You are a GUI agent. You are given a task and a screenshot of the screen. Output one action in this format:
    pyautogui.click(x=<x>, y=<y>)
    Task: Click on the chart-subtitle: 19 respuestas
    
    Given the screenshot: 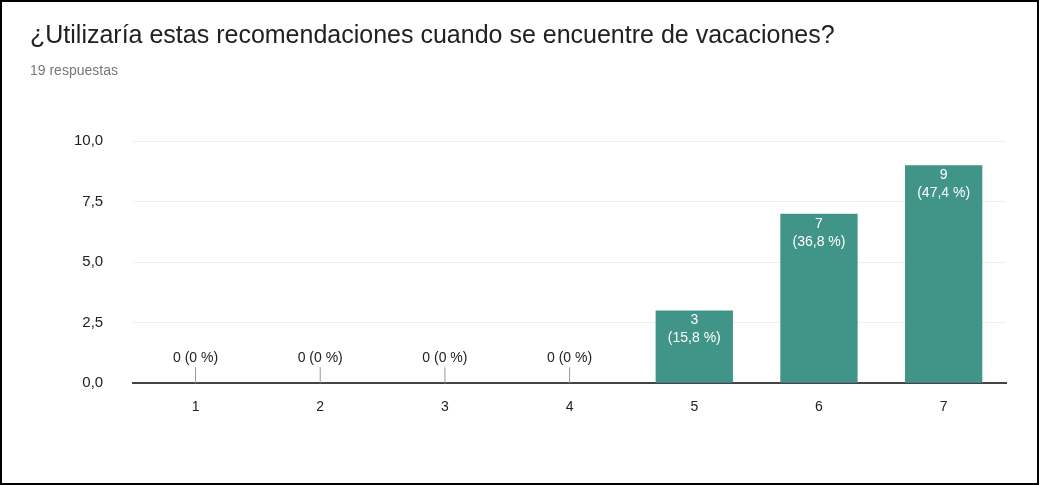 What is the action you would take?
    pyautogui.click(x=74, y=70)
    